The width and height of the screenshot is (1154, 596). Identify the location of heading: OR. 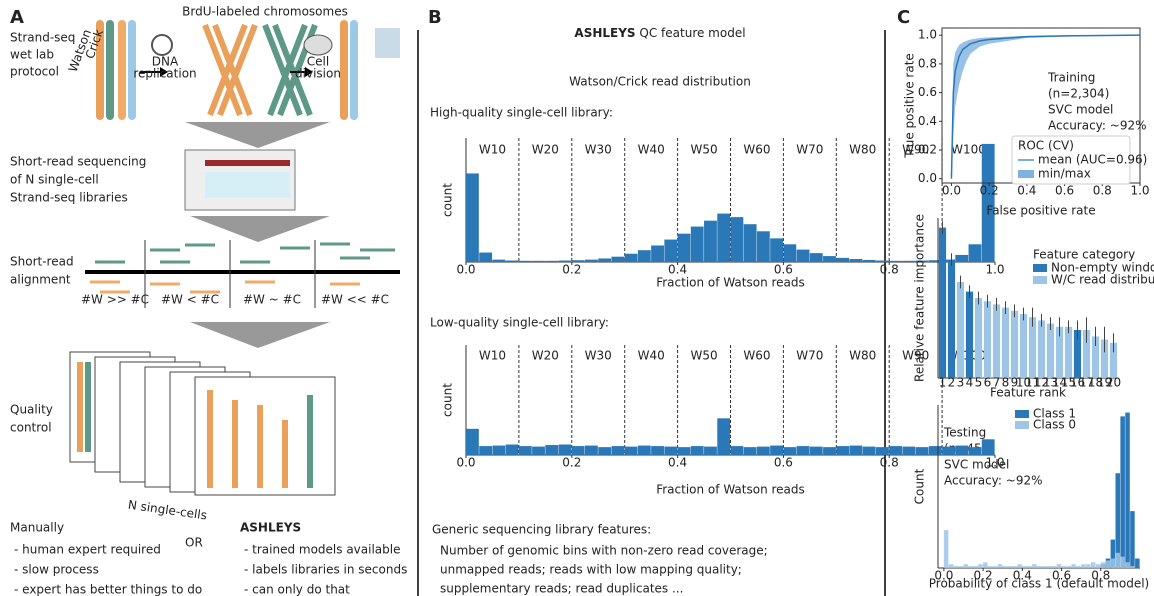
(194, 543).